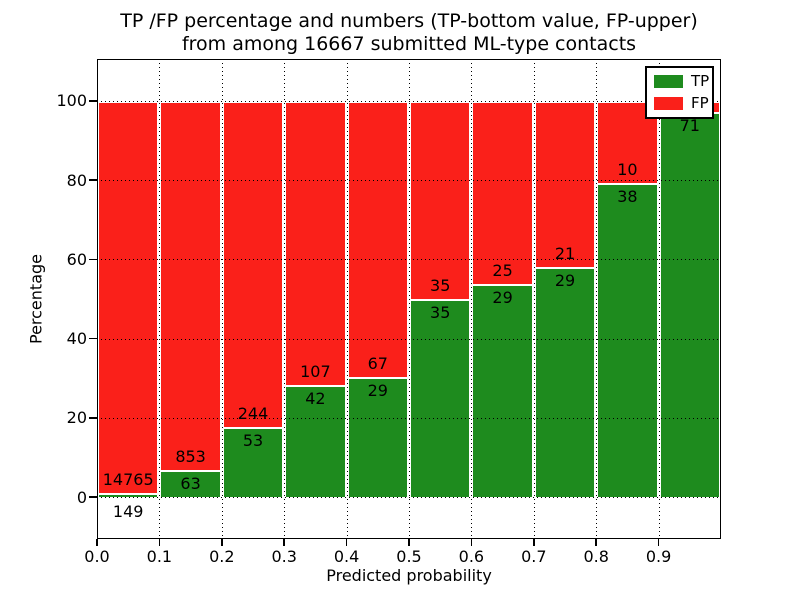 The height and width of the screenshot is (600, 800). I want to click on y-tick-label: 0, so click(81, 497).